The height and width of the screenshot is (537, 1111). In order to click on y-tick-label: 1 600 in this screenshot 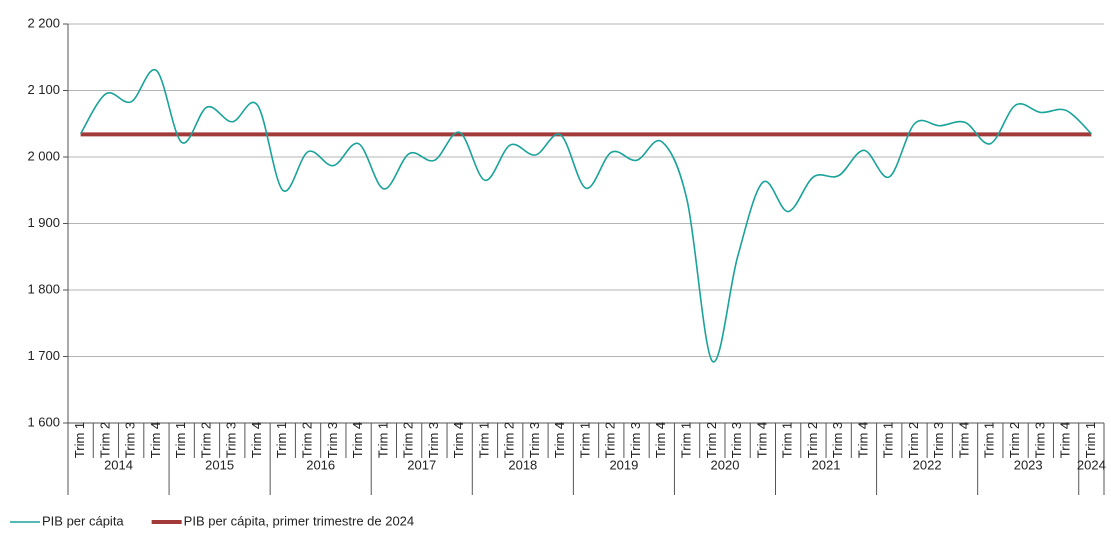, I will do `click(43, 421)`.